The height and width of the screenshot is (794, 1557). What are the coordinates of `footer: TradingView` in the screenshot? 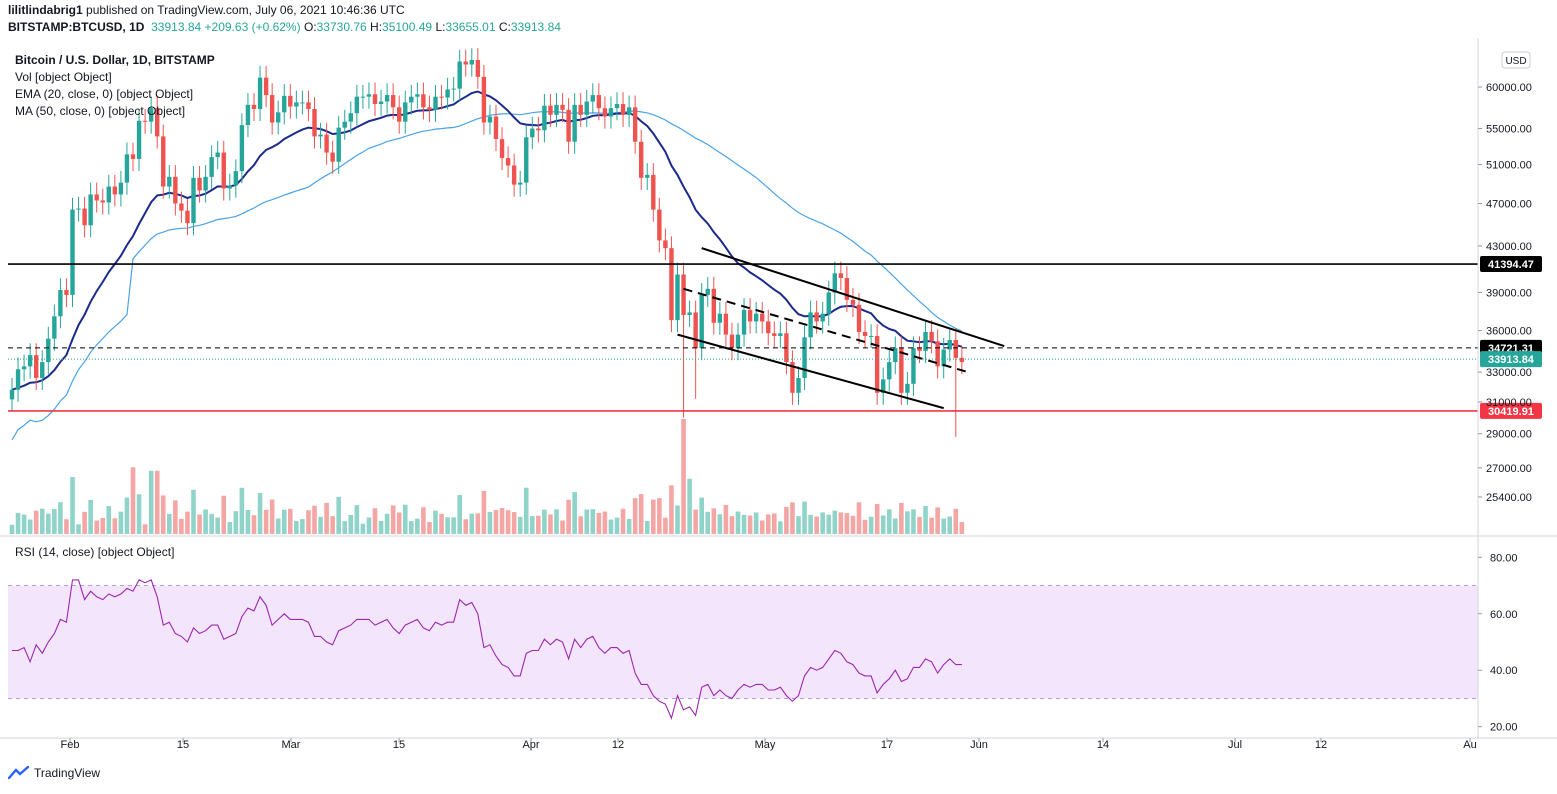 It's located at (54, 773).